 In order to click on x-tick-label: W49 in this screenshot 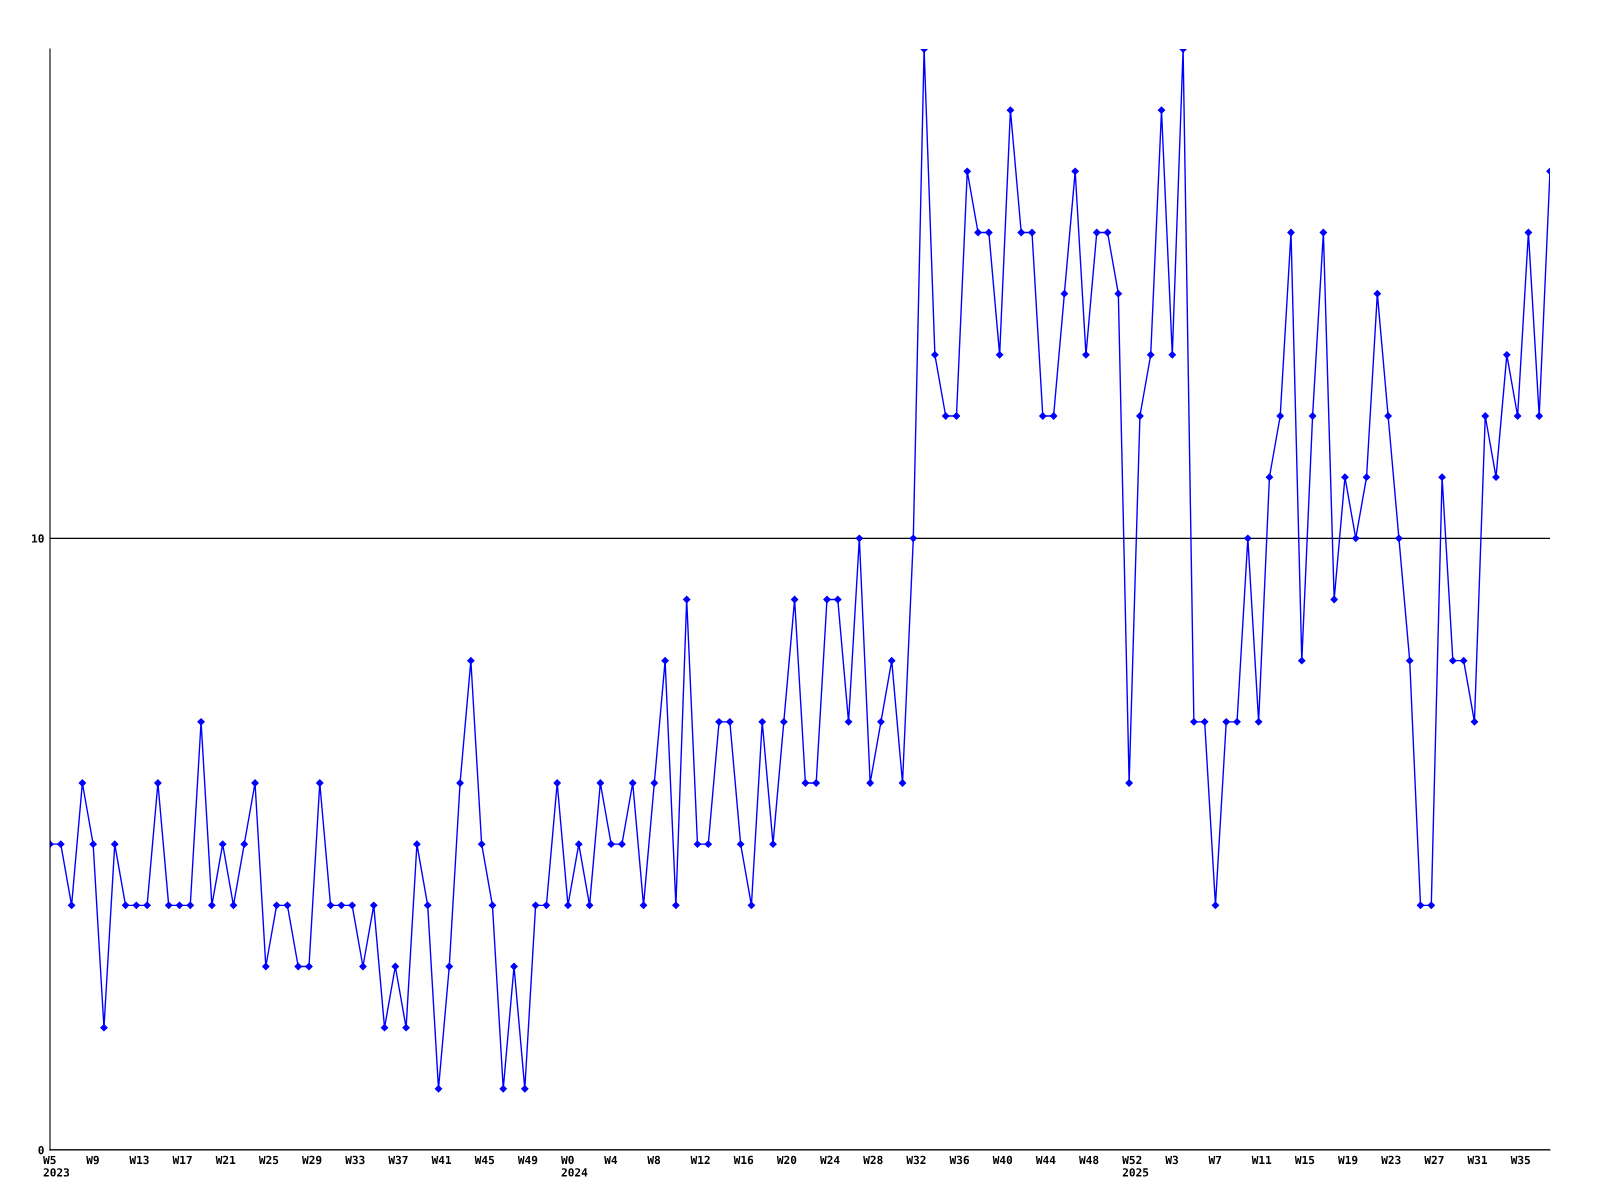, I will do `click(527, 1160)`.